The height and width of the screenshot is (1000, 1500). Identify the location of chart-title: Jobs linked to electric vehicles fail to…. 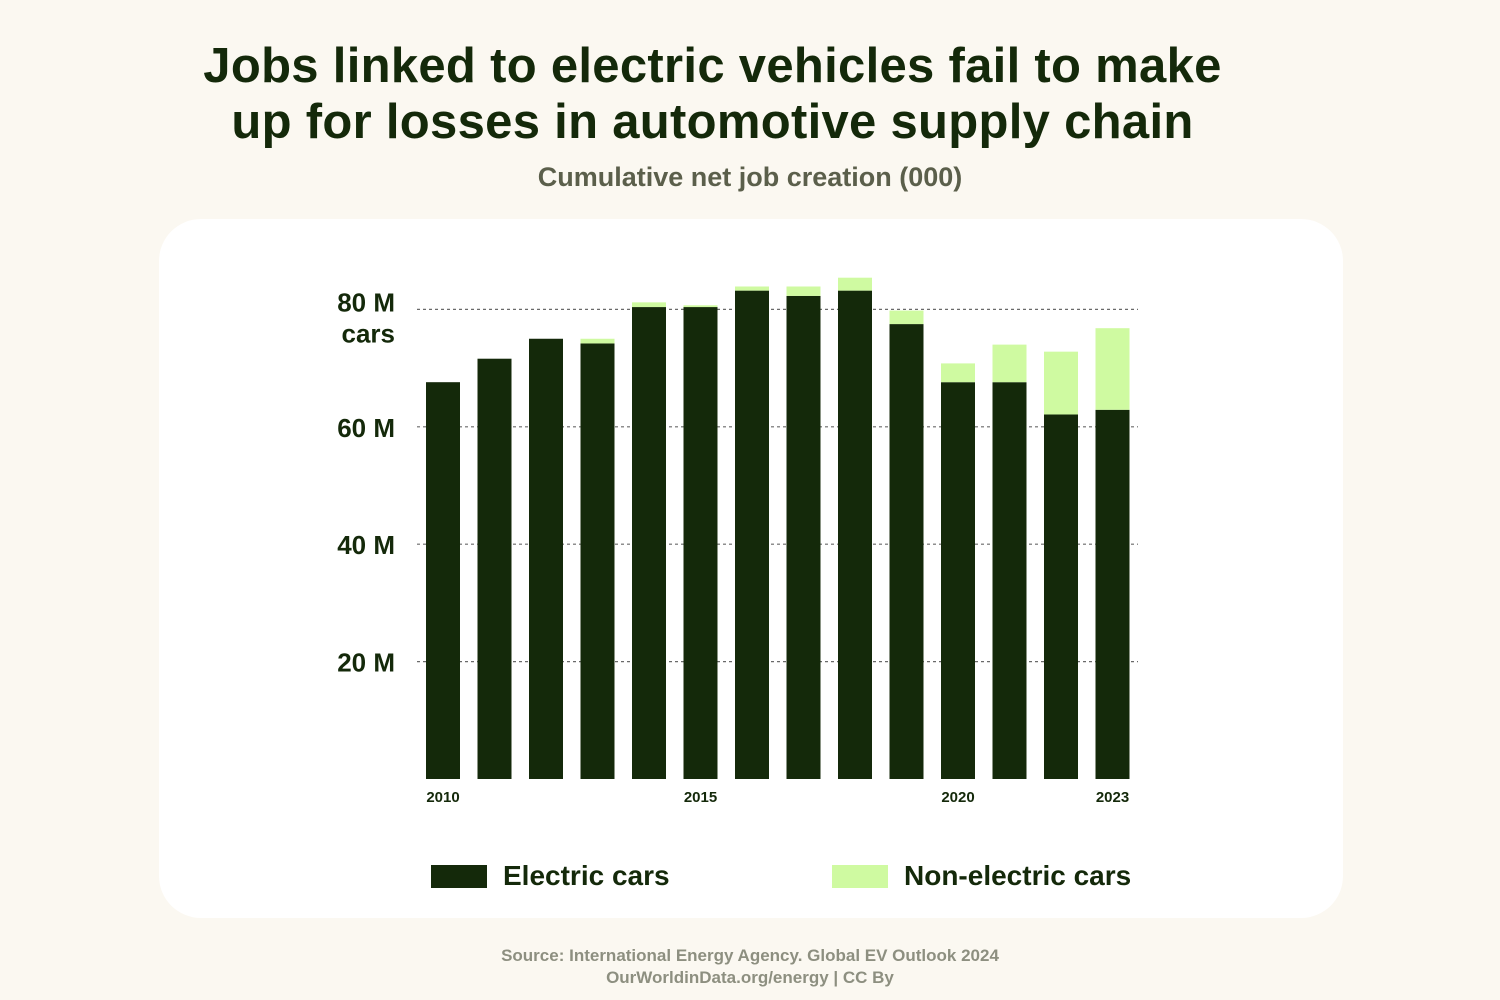
(712, 94).